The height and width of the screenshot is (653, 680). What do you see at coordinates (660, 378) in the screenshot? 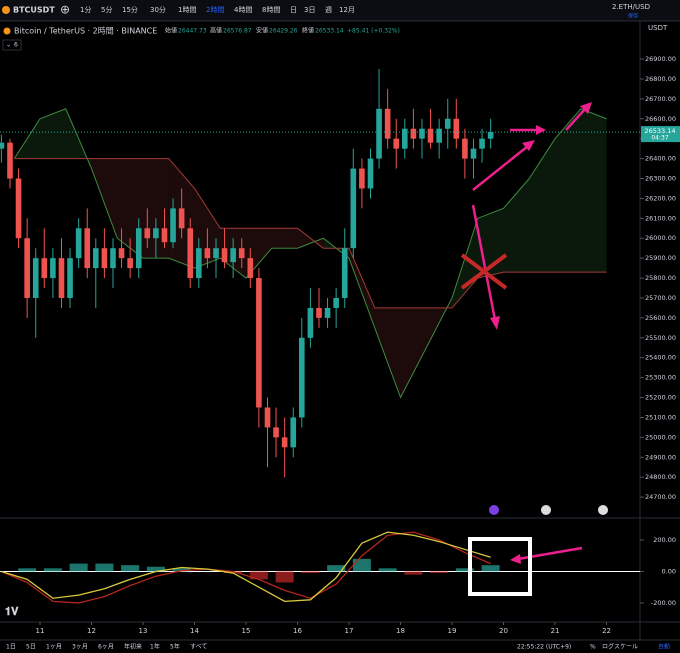
I see `y-tick-label: 25300.00` at bounding box center [660, 378].